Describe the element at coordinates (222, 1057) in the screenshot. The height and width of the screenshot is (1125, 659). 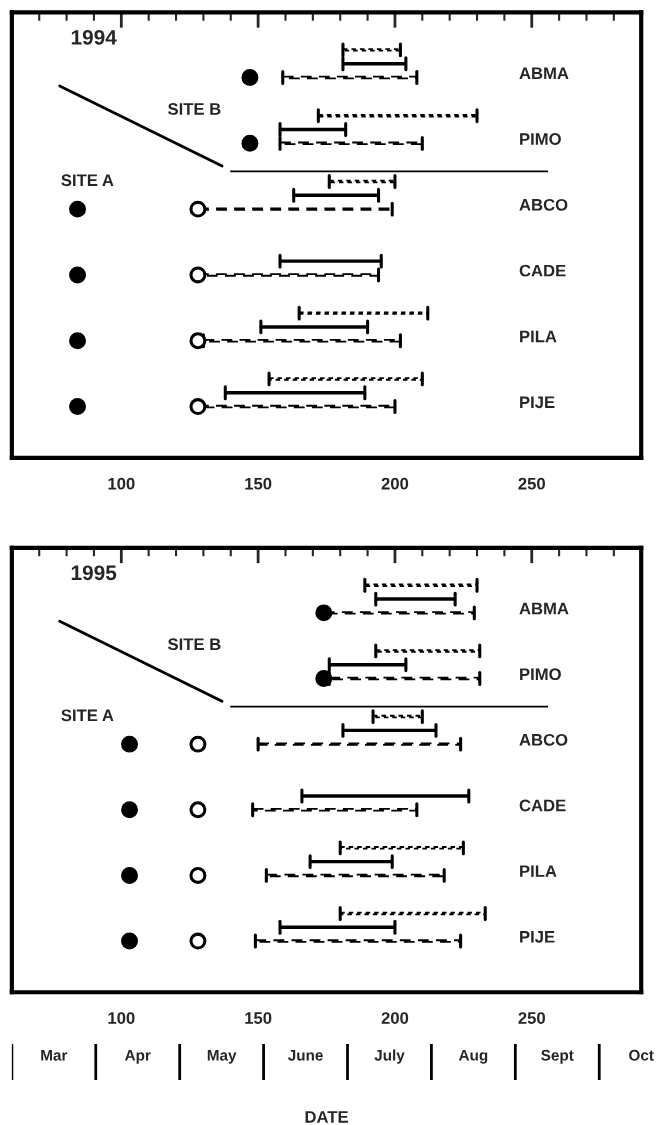
I see `category-label: May` at that location.